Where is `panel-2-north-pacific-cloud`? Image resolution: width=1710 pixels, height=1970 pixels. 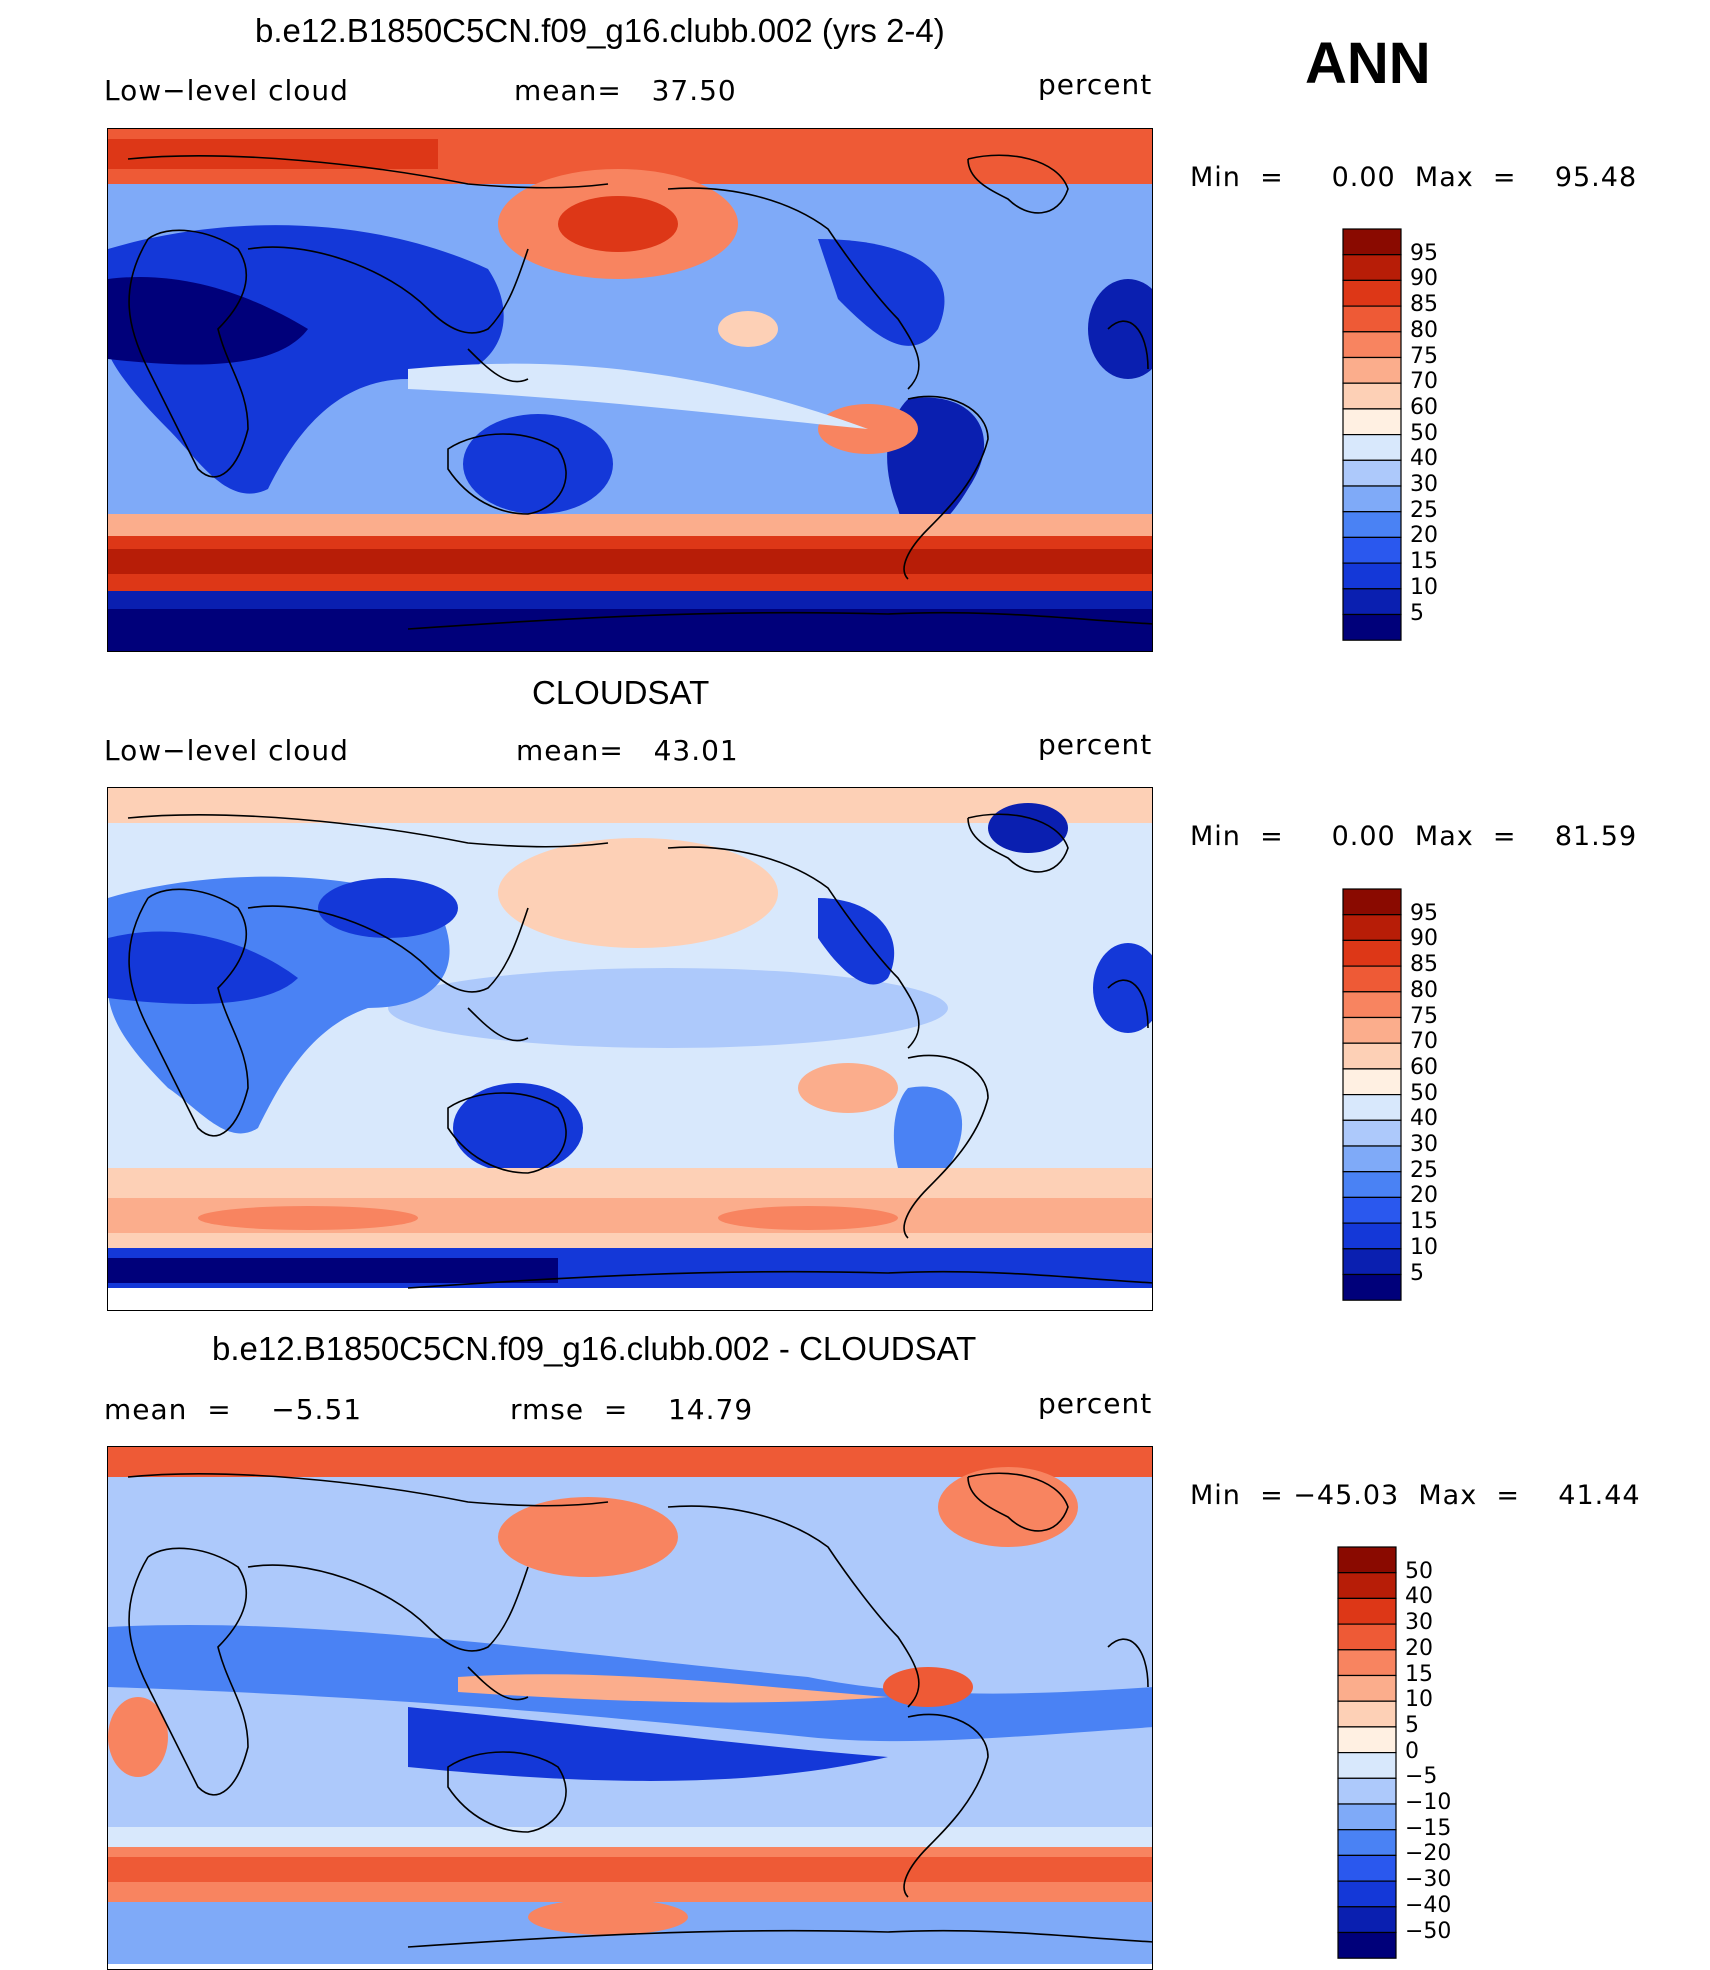 panel-2-north-pacific-cloud is located at coordinates (638, 893).